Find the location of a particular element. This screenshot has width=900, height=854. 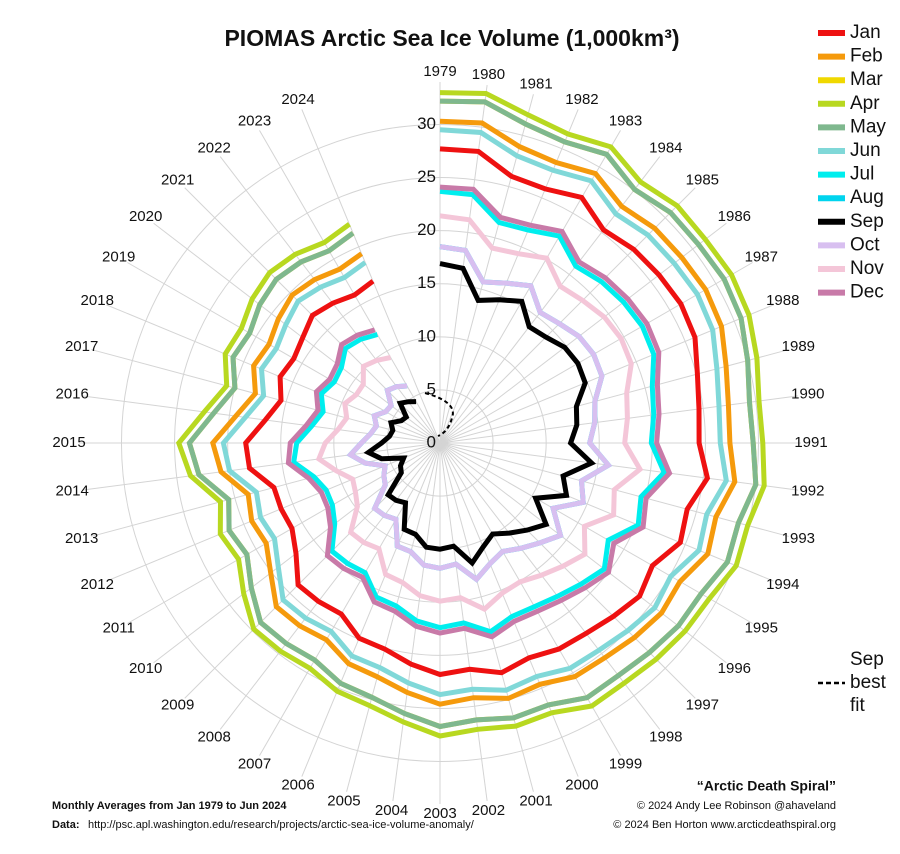

year-label: 2023 is located at coordinates (254, 121).